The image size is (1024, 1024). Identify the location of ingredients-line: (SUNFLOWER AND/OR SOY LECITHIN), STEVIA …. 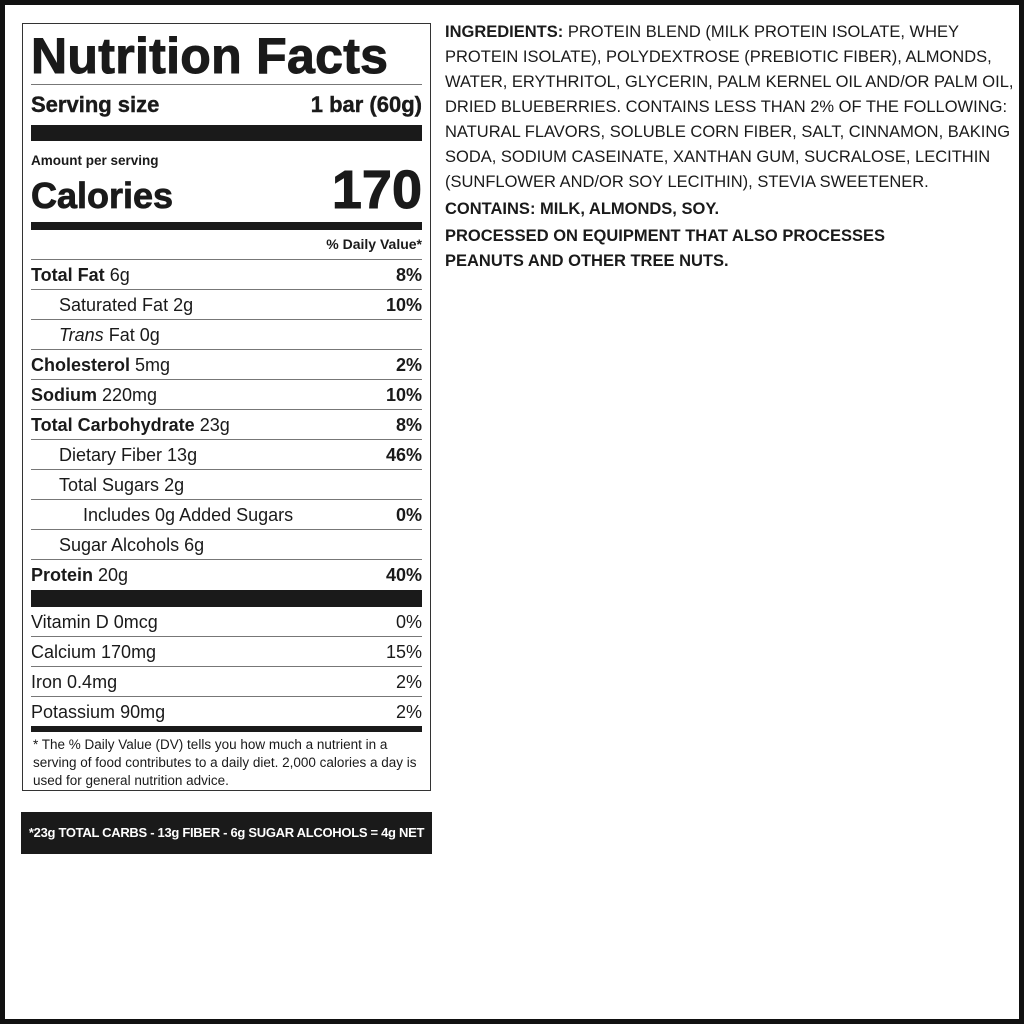
(687, 182).